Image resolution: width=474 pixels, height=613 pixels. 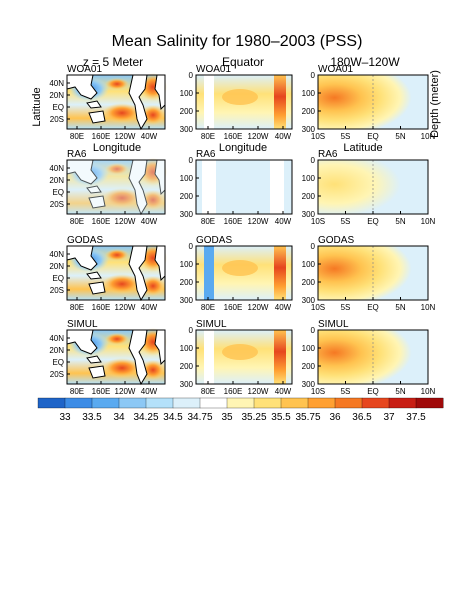 I want to click on colorbar-level-label: 36, so click(x=335, y=417).